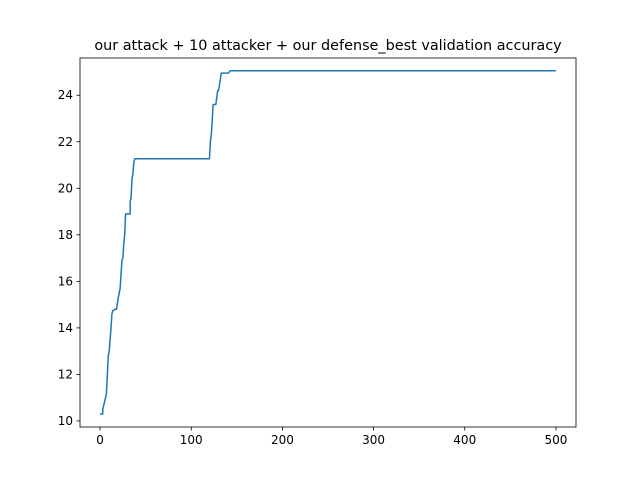 This screenshot has width=640, height=480. What do you see at coordinates (373, 440) in the screenshot?
I see `x-tick-label: 300` at bounding box center [373, 440].